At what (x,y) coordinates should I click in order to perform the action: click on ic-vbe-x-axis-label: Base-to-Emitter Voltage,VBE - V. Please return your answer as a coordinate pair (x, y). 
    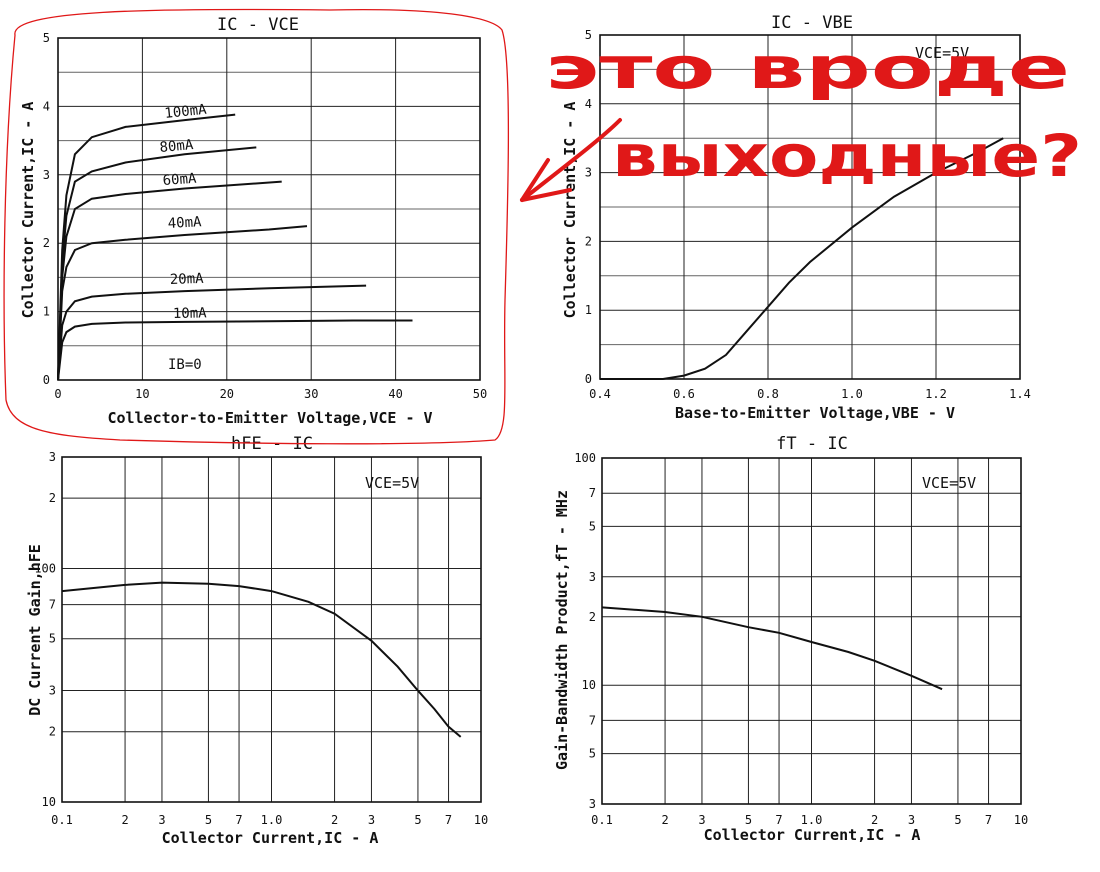
    Looking at the image, I should click on (815, 413).